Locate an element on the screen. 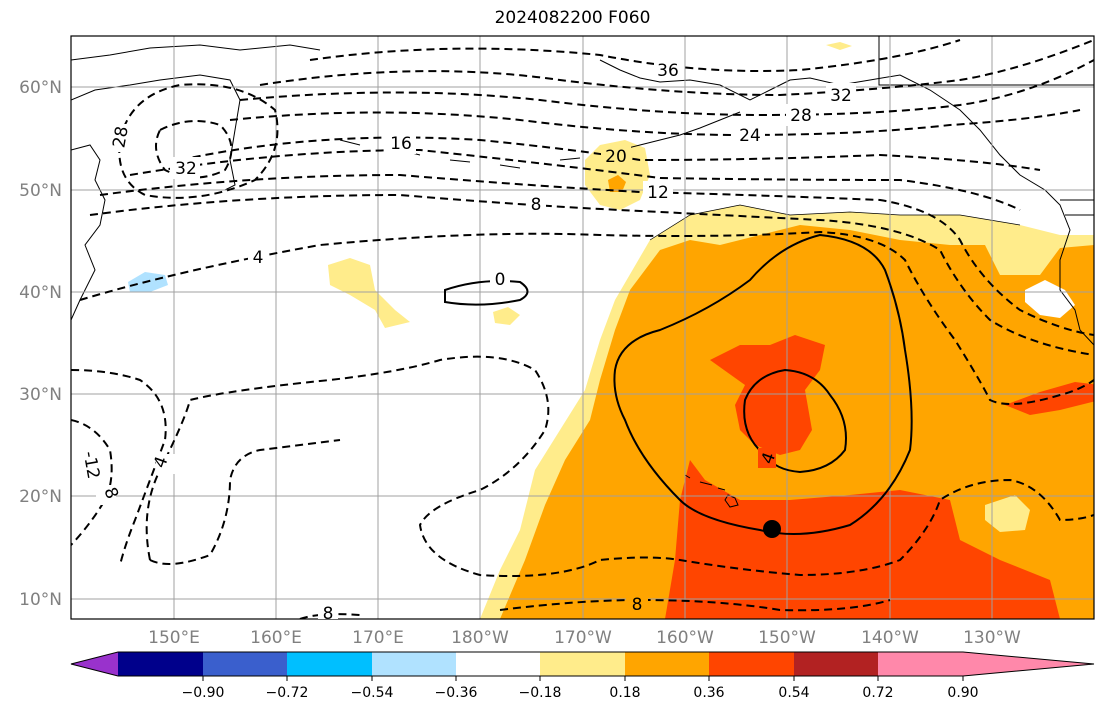  lat-label: 50°N is located at coordinates (40, 191).